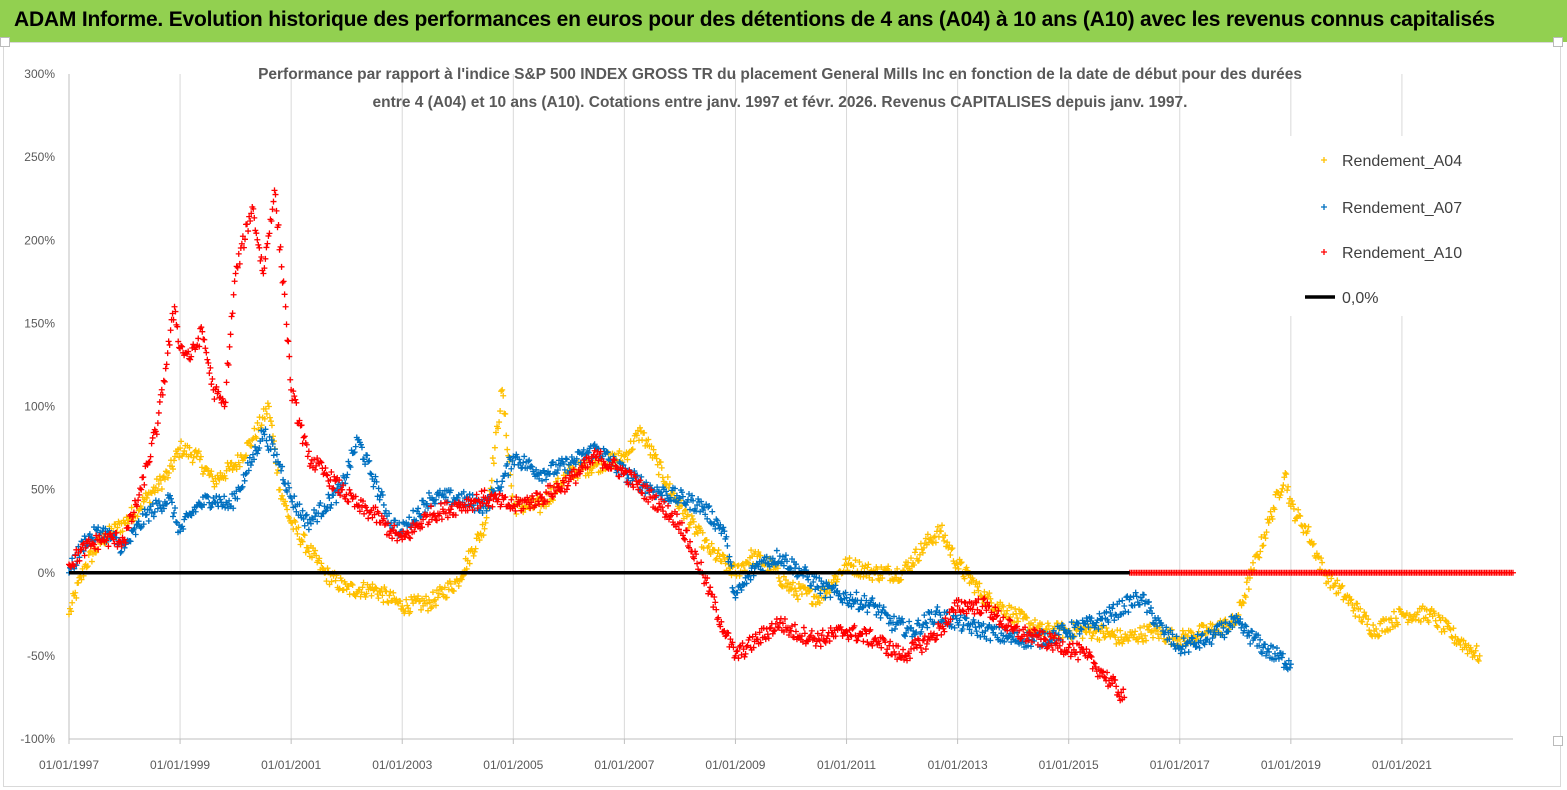 This screenshot has height=790, width=1567. What do you see at coordinates (1558, 741) in the screenshot?
I see `resize-handle-right` at bounding box center [1558, 741].